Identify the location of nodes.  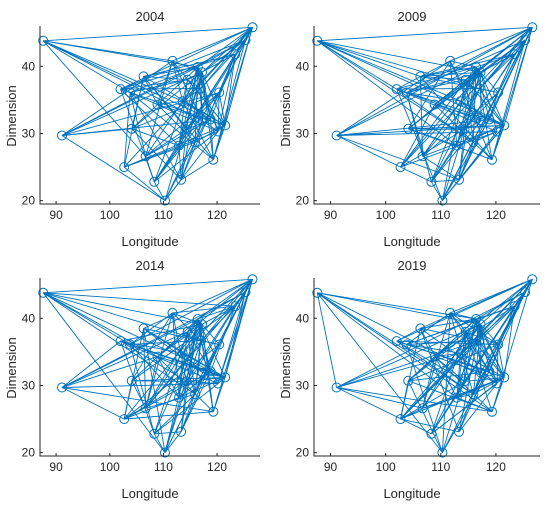
(425, 366).